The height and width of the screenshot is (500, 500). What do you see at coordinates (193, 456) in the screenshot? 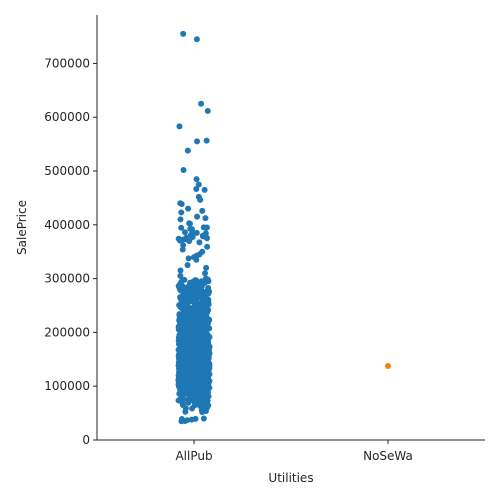
I see `x-tick-label: AllPub` at bounding box center [193, 456].